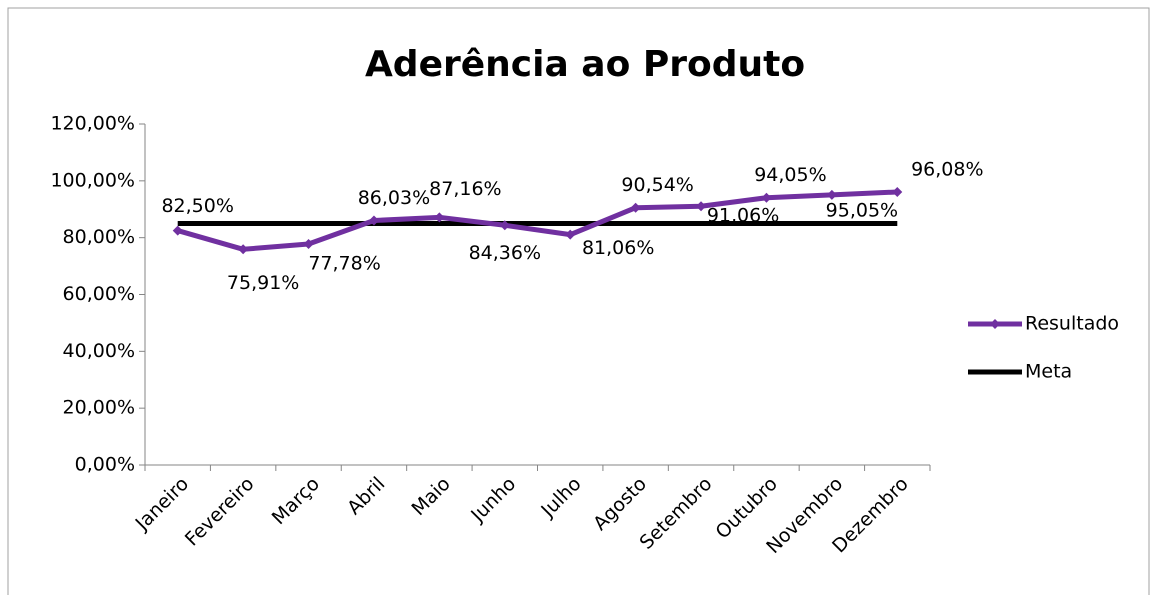 Image resolution: width=1157 pixels, height=595 pixels. I want to click on line-resultado, so click(537, 220).